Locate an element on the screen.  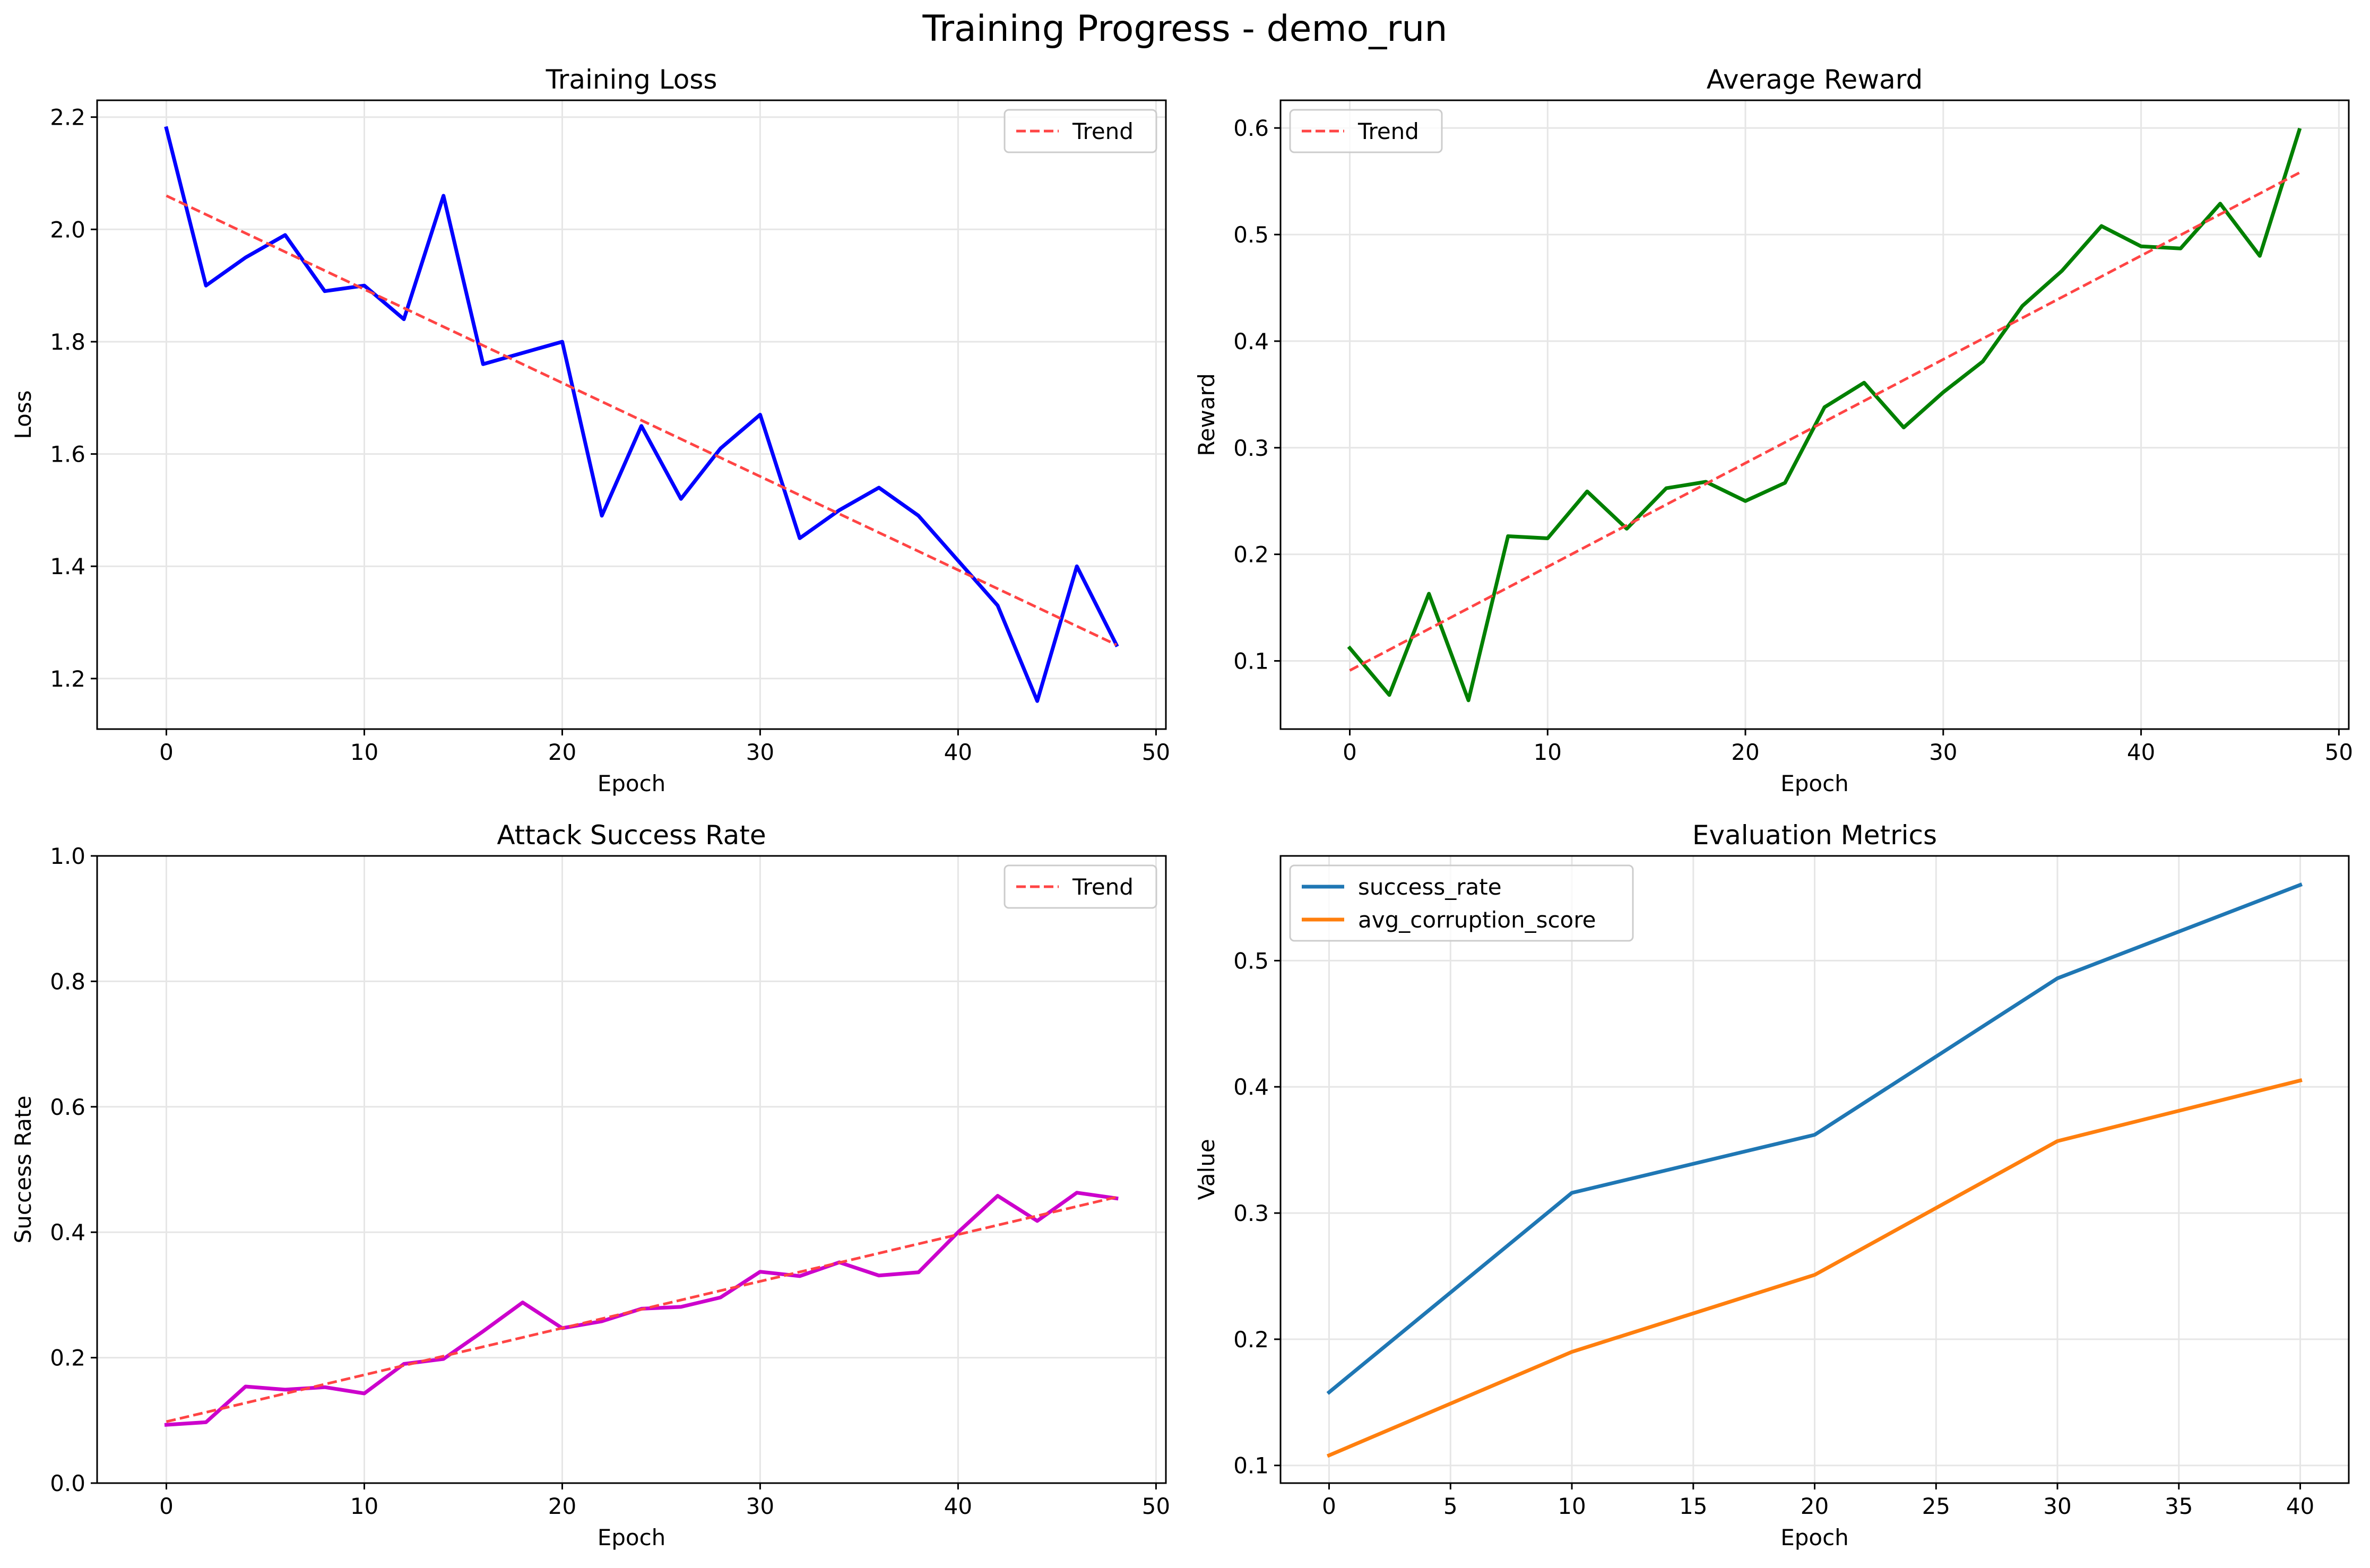
y-tick-label: 0.0 is located at coordinates (67, 1483).